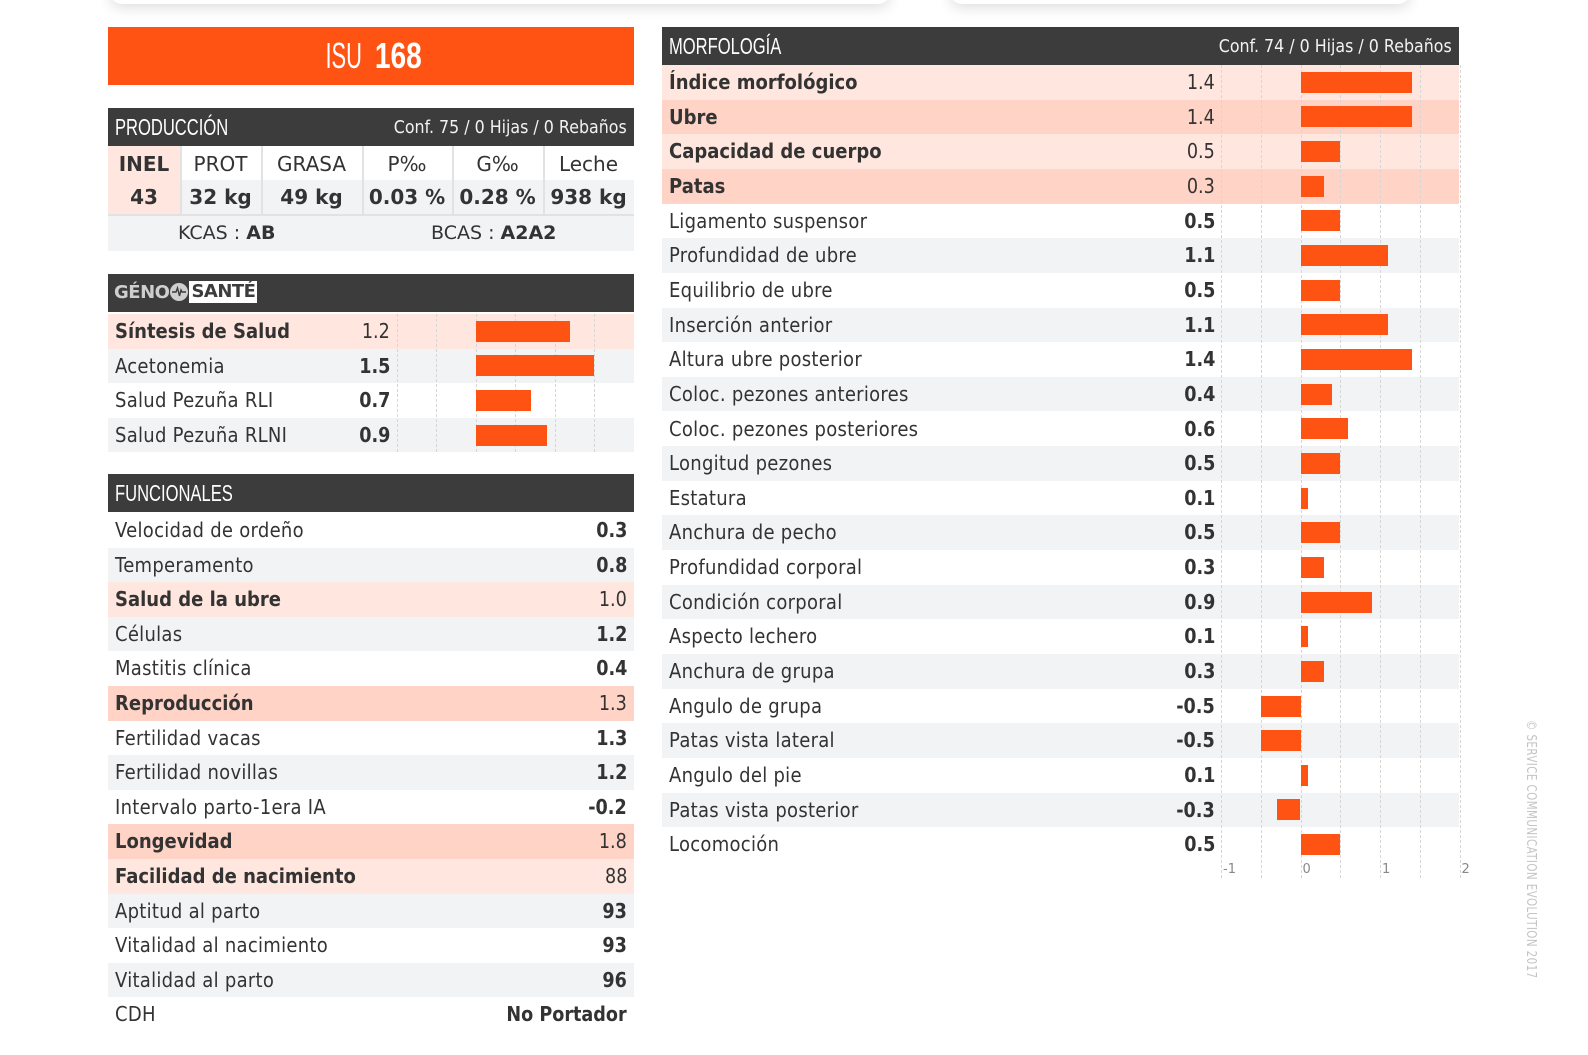  What do you see at coordinates (223, 292) in the screenshot?
I see `sante-logo-text: SANTÉ` at bounding box center [223, 292].